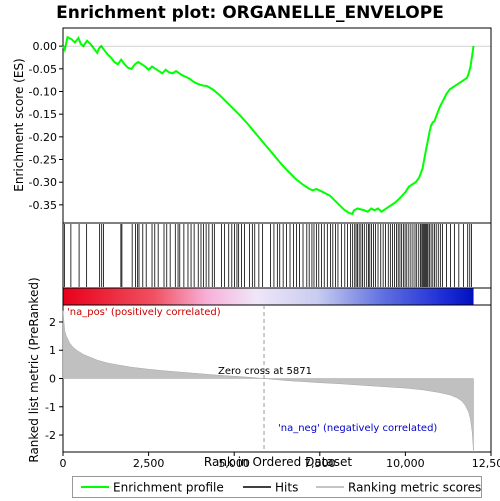 The image size is (500, 501). Describe the element at coordinates (149, 463) in the screenshot. I see `x-tick-label: 2,500` at that location.